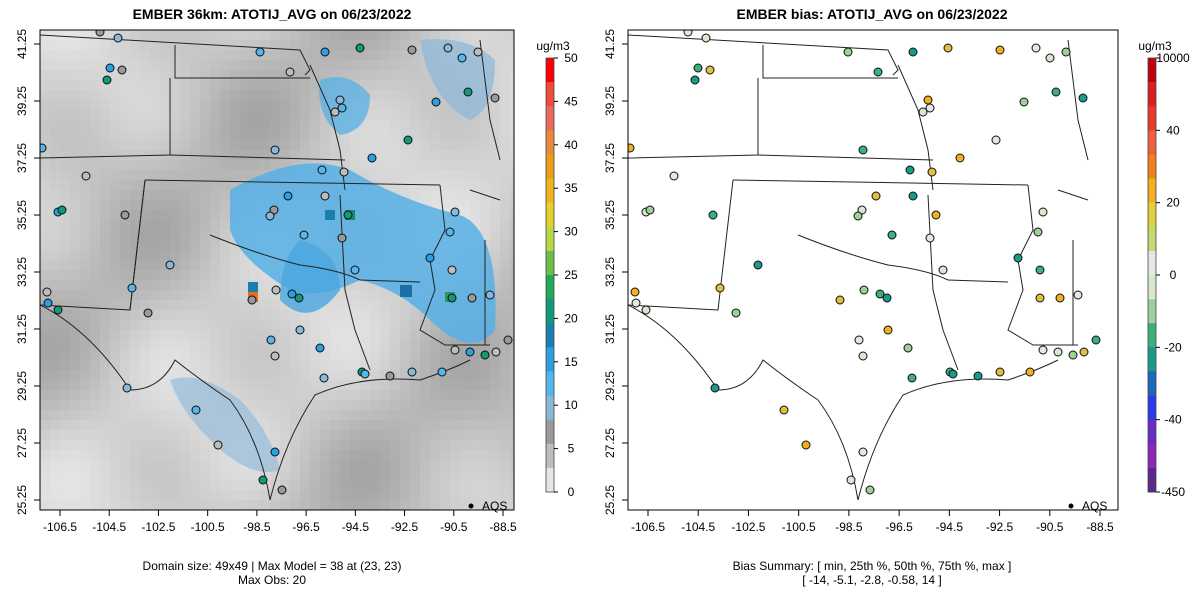 The width and height of the screenshot is (1200, 605). Describe the element at coordinates (471, 506) in the screenshot. I see `aqs-legend-marker` at that location.